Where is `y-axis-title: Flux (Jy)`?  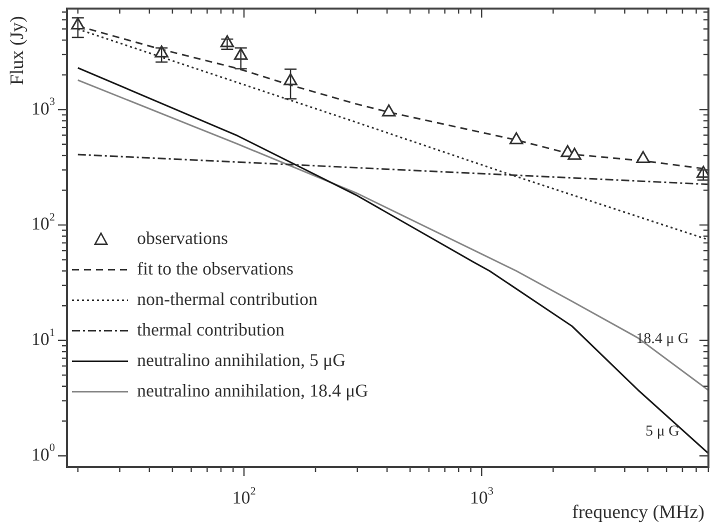 y-axis-title: Flux (Jy) is located at coordinates (17, 51).